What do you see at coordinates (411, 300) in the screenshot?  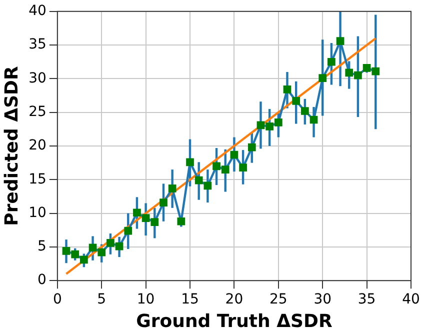 I see `x-tick-label: 40` at bounding box center [411, 300].